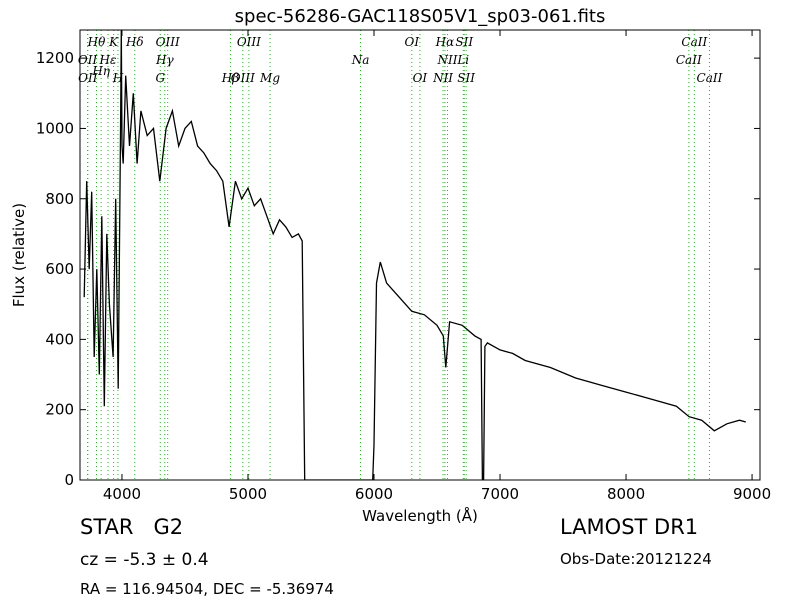 The height and width of the screenshot is (604, 800). I want to click on cz-label: cz = -5.3 ± 0.4, so click(144, 560).